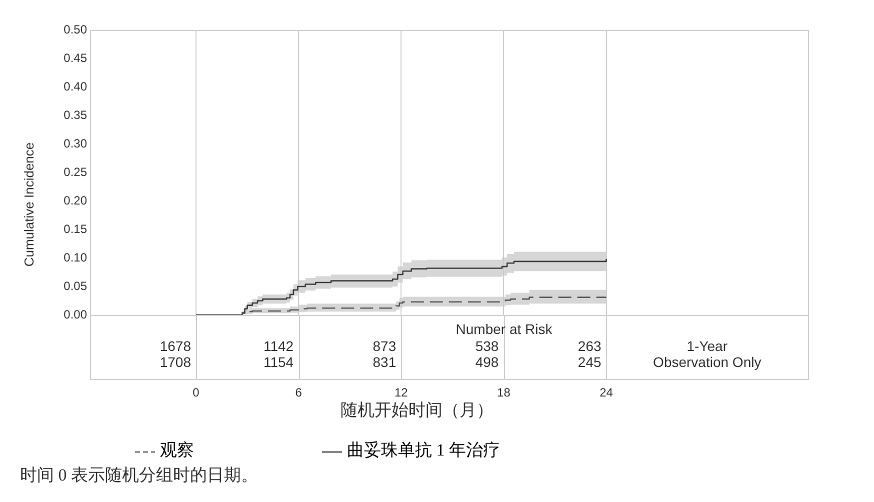  Describe the element at coordinates (401, 393) in the screenshot. I see `x-tick-label: 12` at that location.